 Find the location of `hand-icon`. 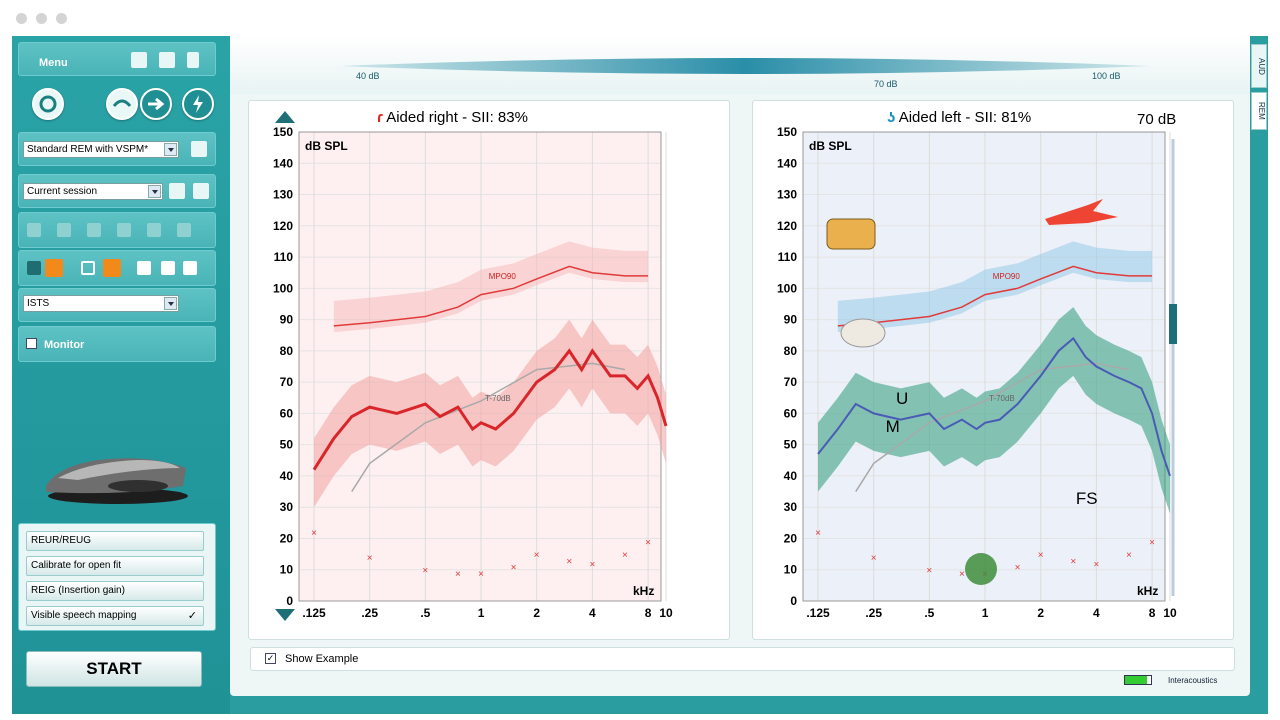

hand-icon is located at coordinates (184, 230).